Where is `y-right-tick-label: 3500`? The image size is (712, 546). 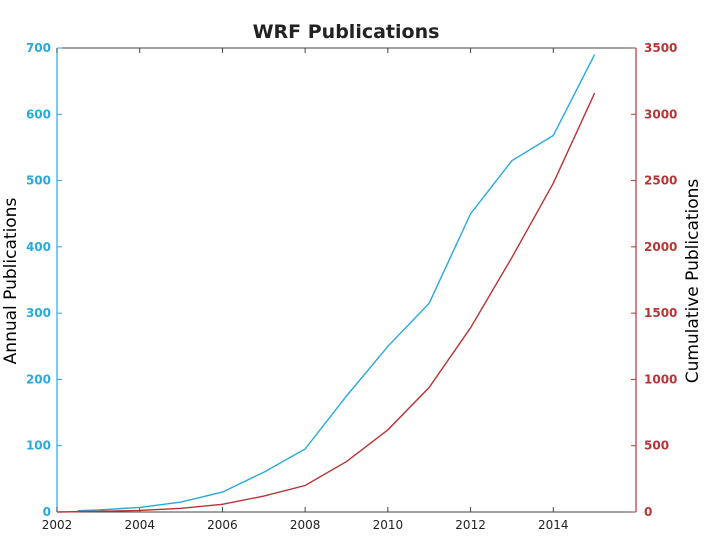
y-right-tick-label: 3500 is located at coordinates (660, 48).